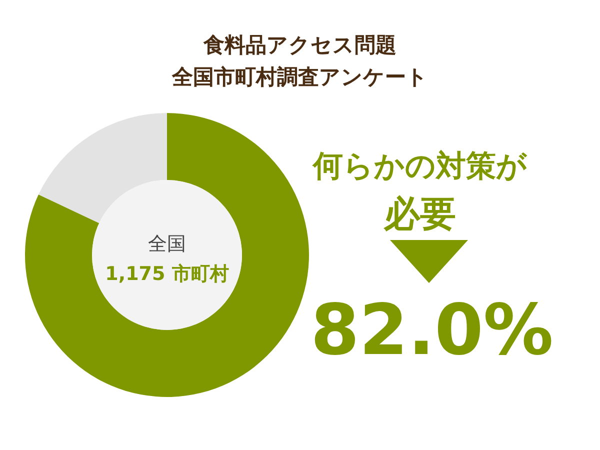 This screenshot has width=600, height=450. What do you see at coordinates (299, 77) in the screenshot?
I see `chart-subtitle: 全国市町村調査アンケート` at bounding box center [299, 77].